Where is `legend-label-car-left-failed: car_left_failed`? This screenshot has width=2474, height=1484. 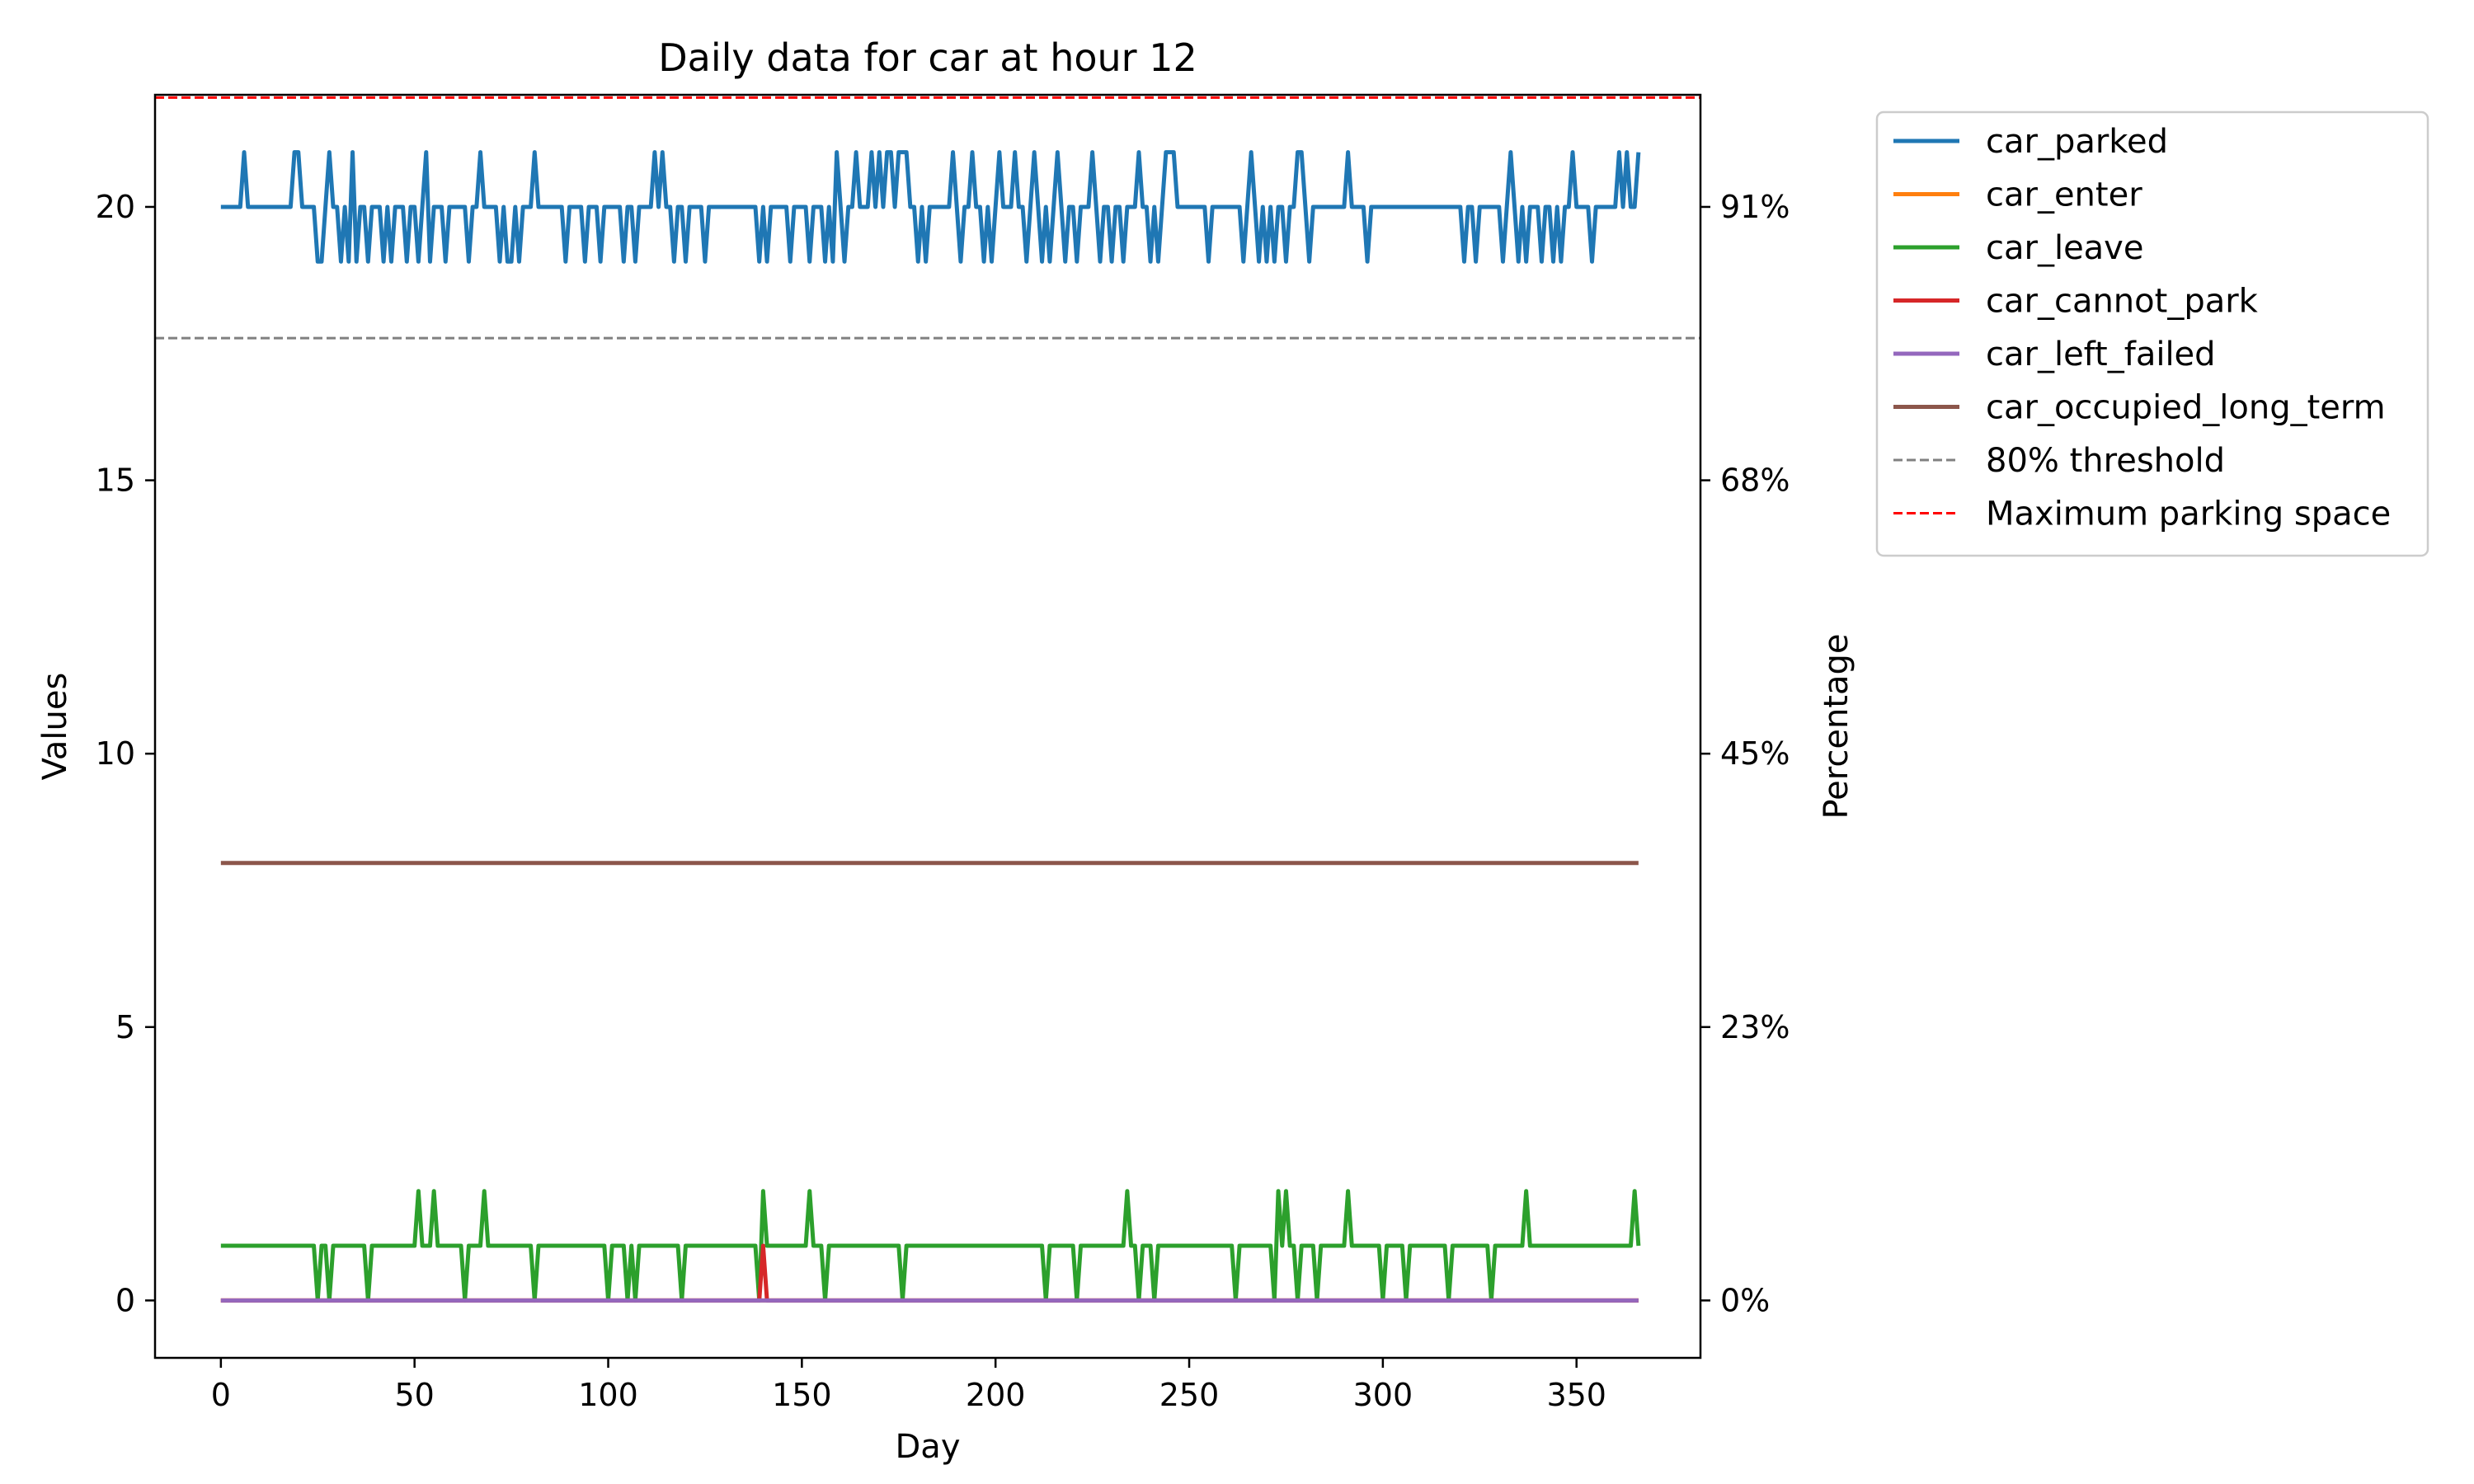
legend-label-car-left-failed: car_left_failed is located at coordinates (2101, 354).